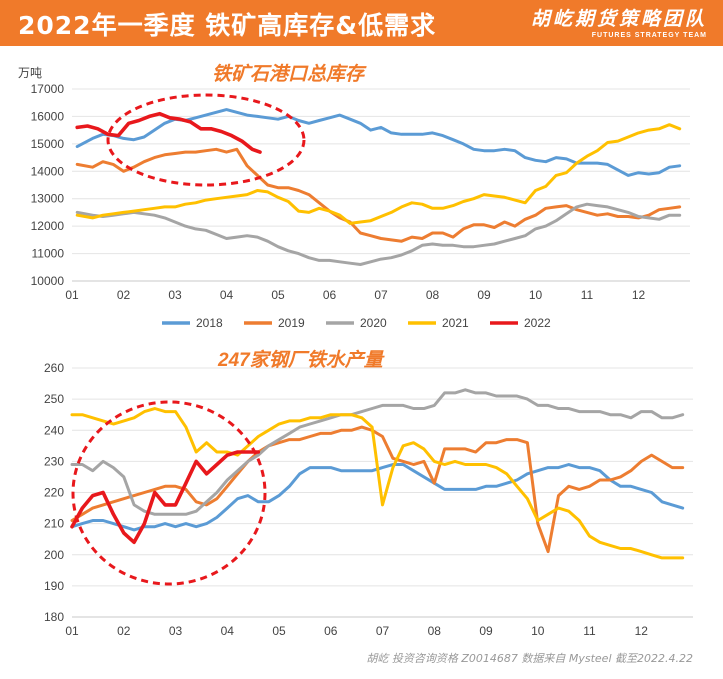 The height and width of the screenshot is (679, 723). What do you see at coordinates (378, 234) in the screenshot?
I see `series-line-2020` at bounding box center [378, 234].